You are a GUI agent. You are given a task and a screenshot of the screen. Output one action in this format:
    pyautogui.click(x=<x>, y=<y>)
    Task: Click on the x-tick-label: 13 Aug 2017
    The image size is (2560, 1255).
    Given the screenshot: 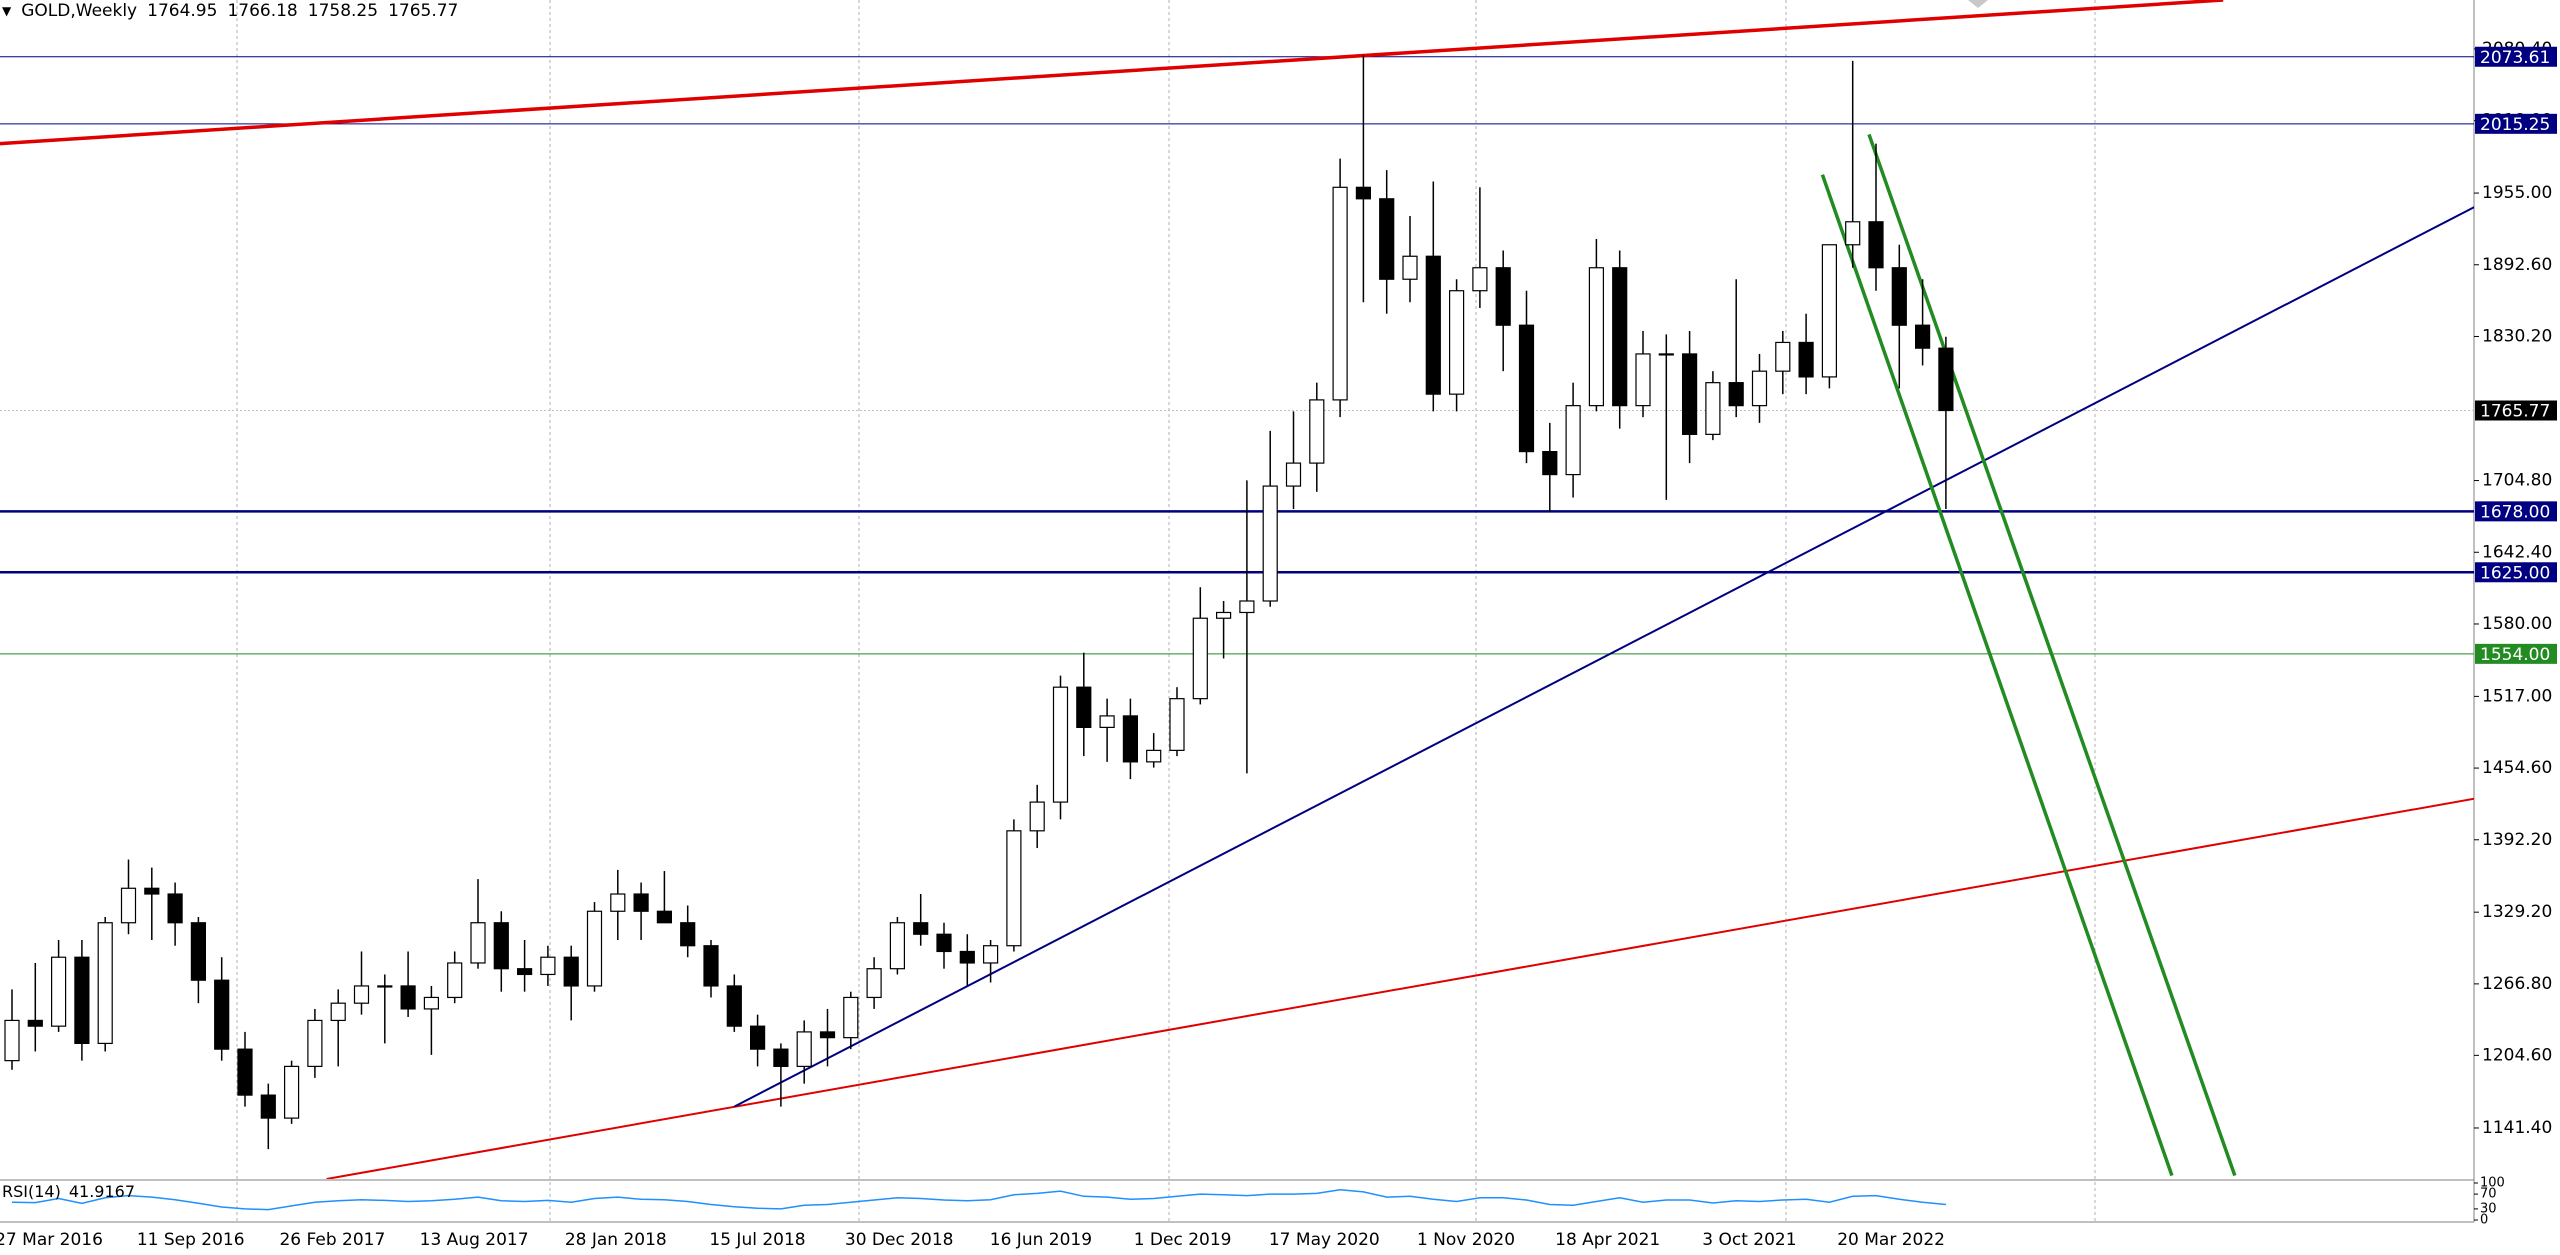 What is the action you would take?
    pyautogui.click(x=474, y=1240)
    